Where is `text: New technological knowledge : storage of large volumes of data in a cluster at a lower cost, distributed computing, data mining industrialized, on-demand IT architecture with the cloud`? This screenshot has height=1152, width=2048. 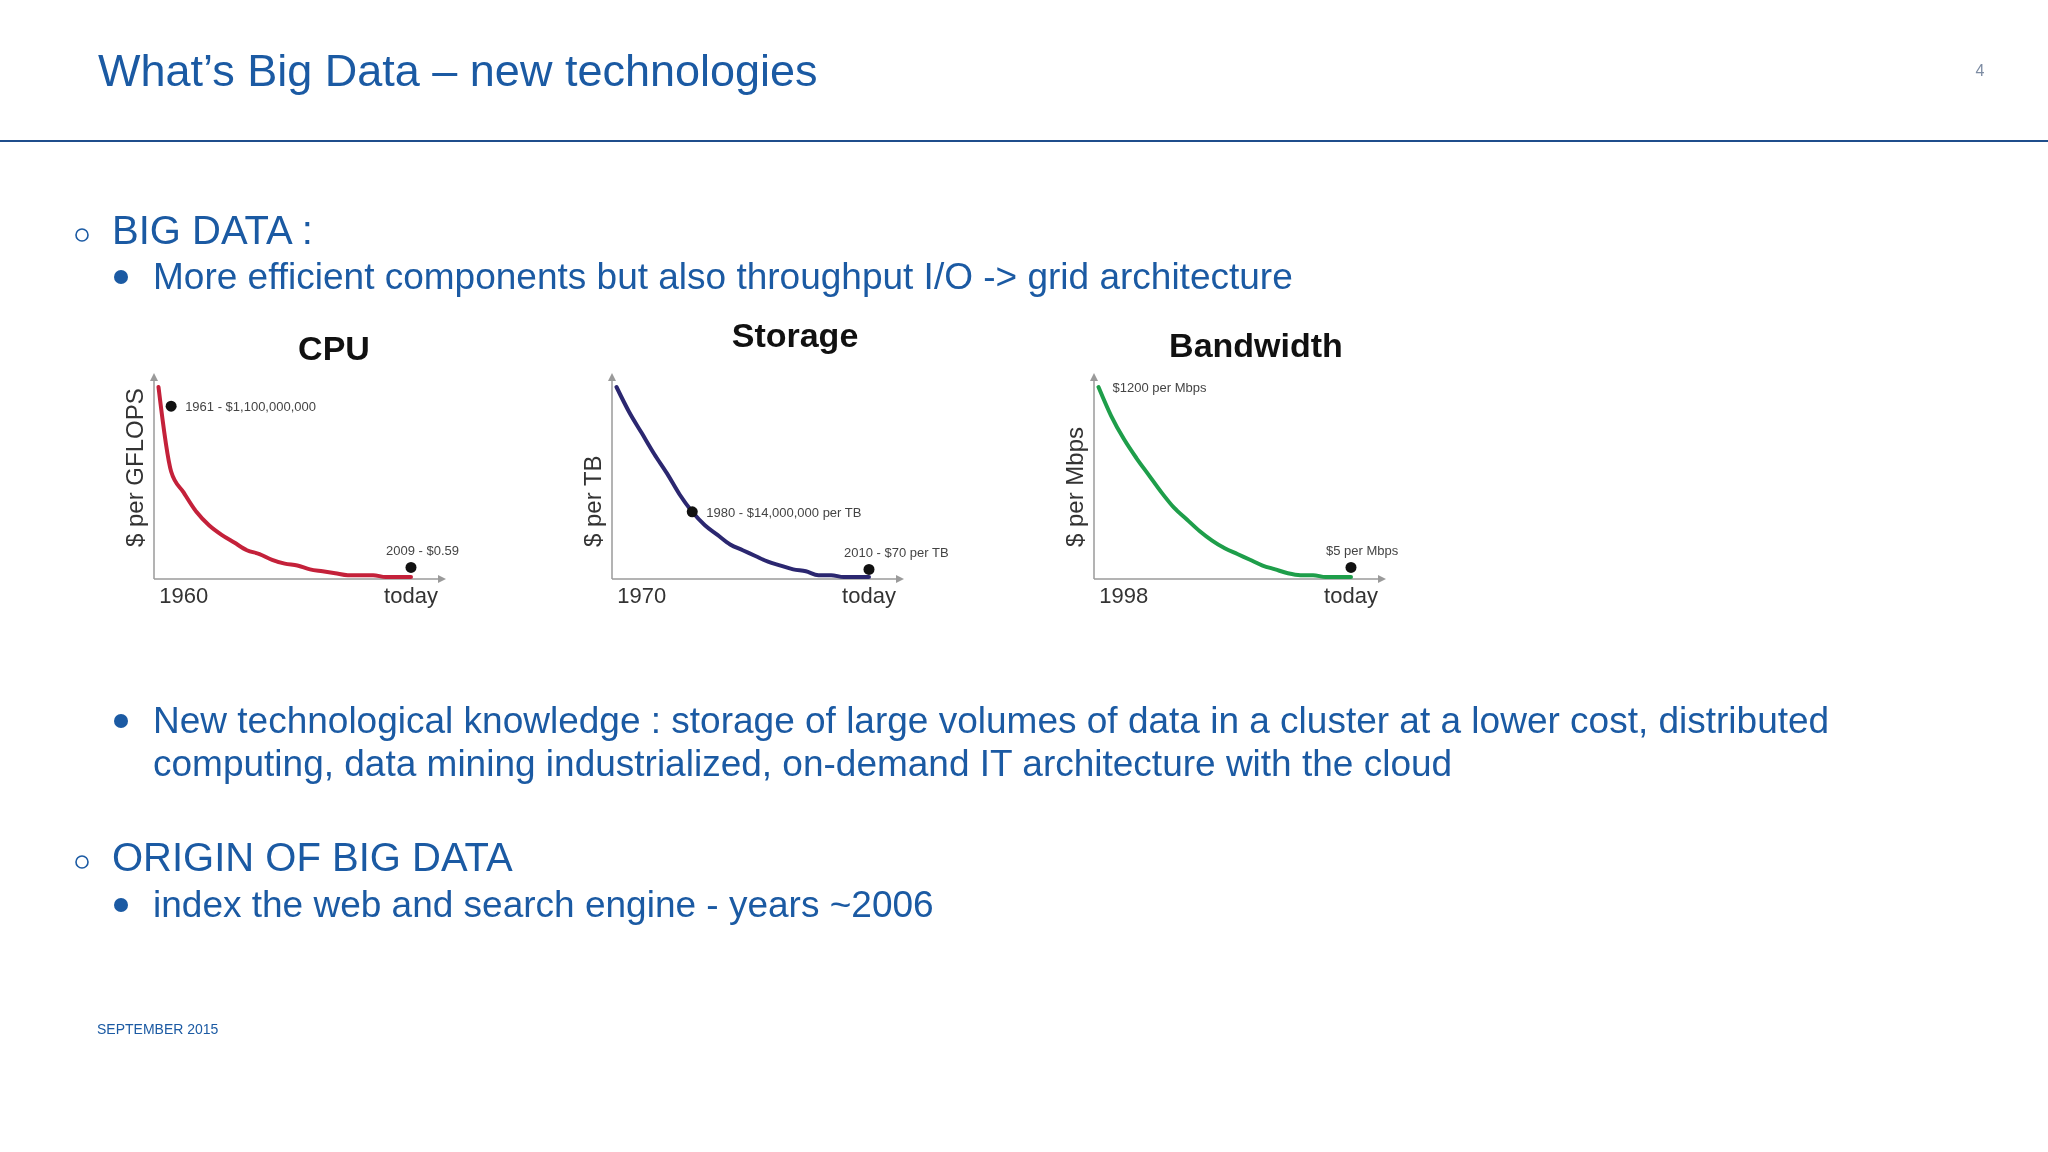 text: New technological knowledge : storage of large volumes of data in a cluster at a lower cost, distributed computing, data mining industrialized, on-demand IT architecture with the cloud is located at coordinates (991, 742).